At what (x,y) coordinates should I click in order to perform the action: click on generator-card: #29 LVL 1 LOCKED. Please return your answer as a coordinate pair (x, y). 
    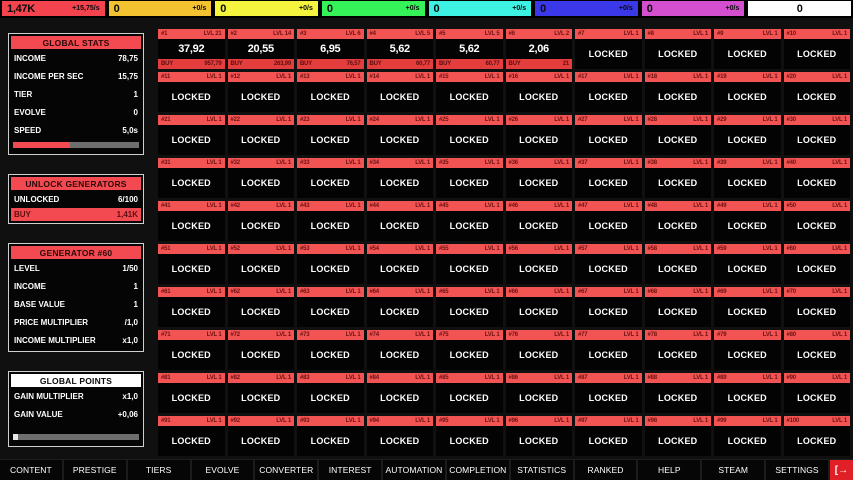
    Looking at the image, I should click on (747, 135).